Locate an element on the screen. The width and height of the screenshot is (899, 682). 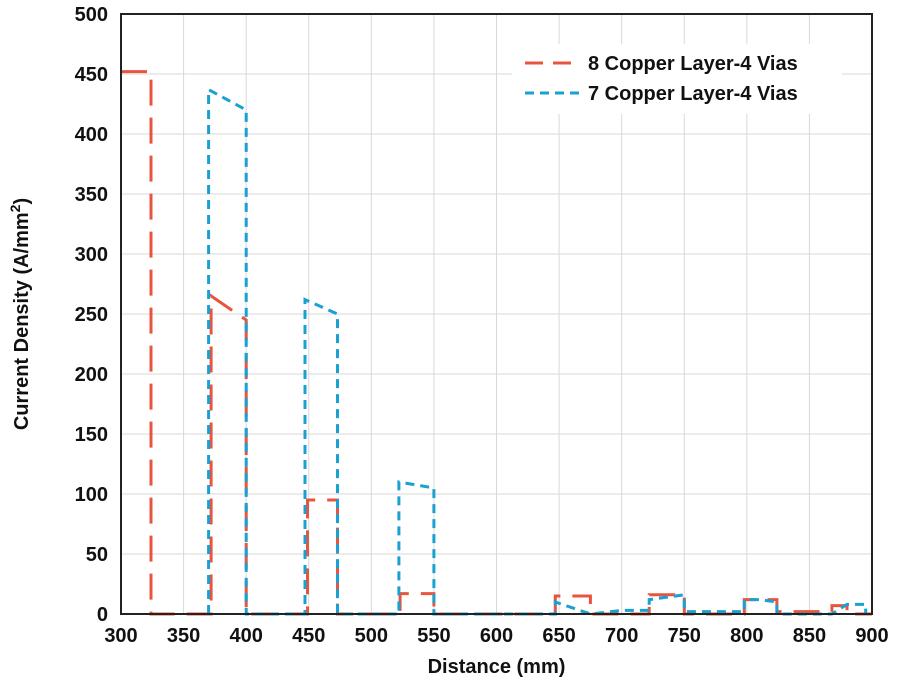
y-tick-label: 150 is located at coordinates (91, 435).